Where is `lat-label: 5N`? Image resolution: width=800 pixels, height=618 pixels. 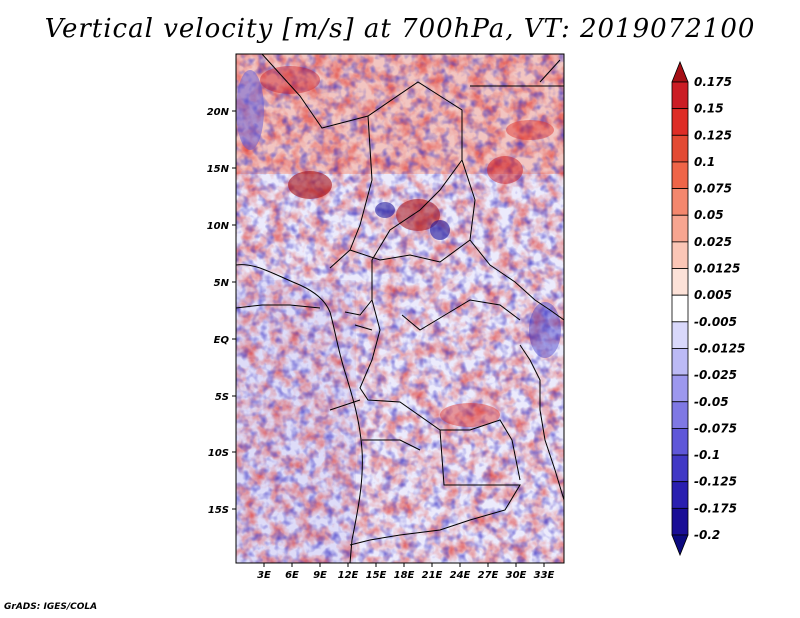
lat-label: 5N is located at coordinates (222, 283).